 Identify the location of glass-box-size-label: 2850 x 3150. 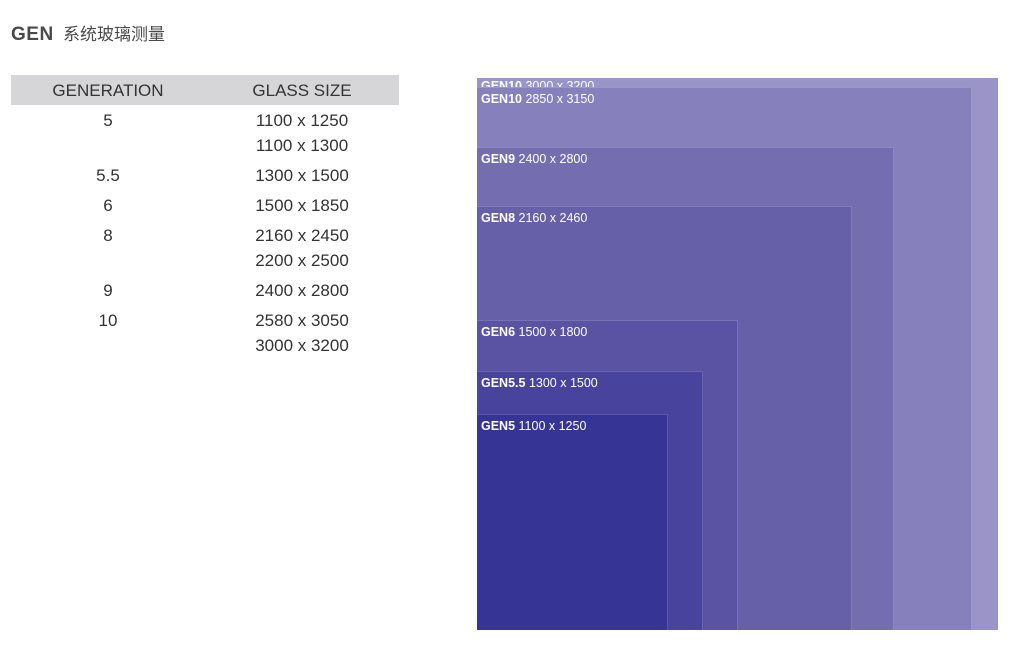
(558, 98).